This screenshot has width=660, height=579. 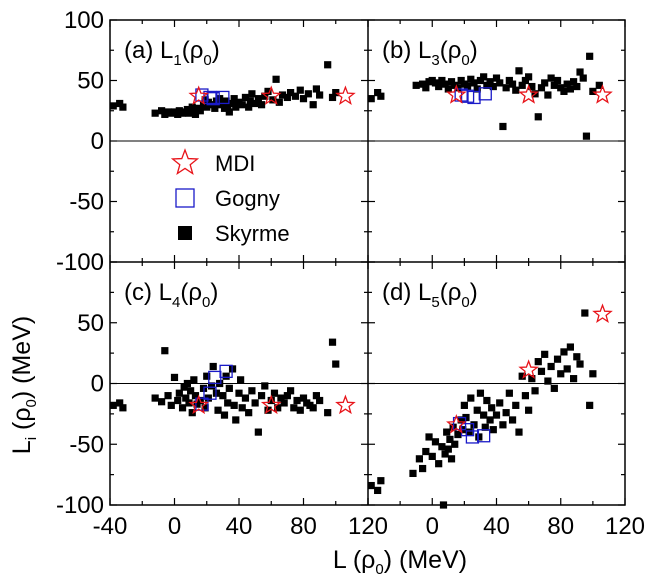 I want to click on x-axis-title: L (ρ0) (MeV), so click(x=400, y=562).